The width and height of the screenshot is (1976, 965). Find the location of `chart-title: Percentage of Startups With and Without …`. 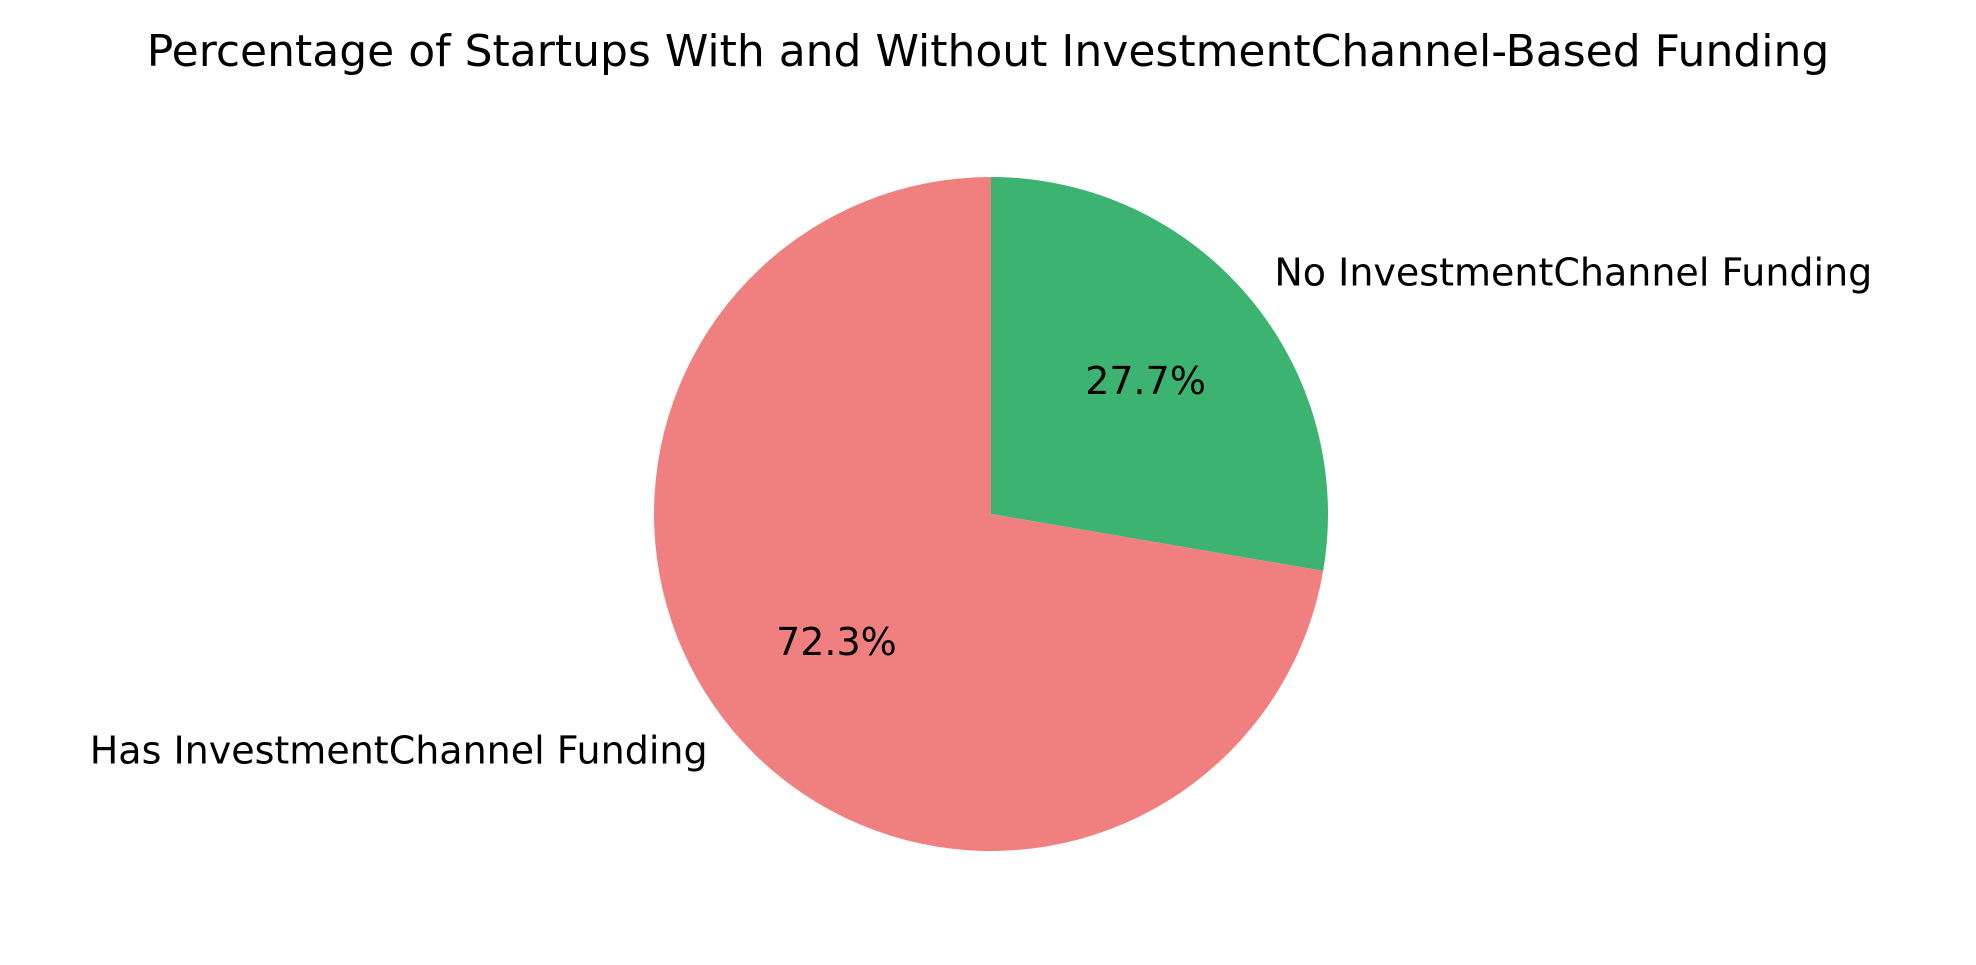

chart-title: Percentage of Startups With and Without … is located at coordinates (988, 51).